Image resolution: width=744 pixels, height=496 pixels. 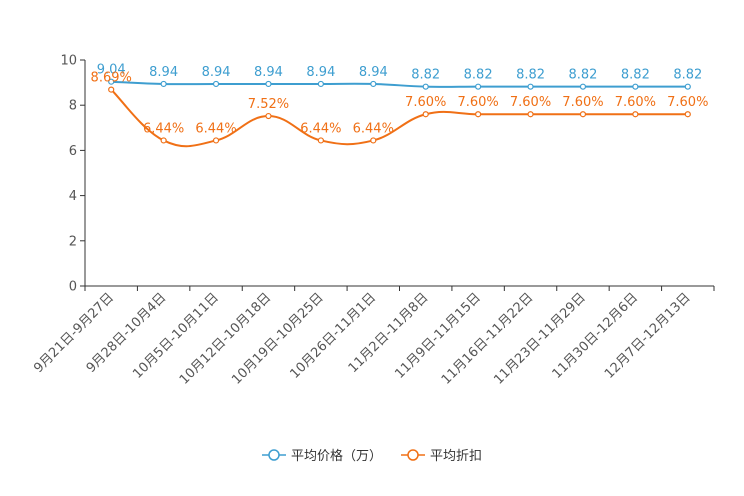 I want to click on y-tick-label: 0, so click(x=73, y=287).